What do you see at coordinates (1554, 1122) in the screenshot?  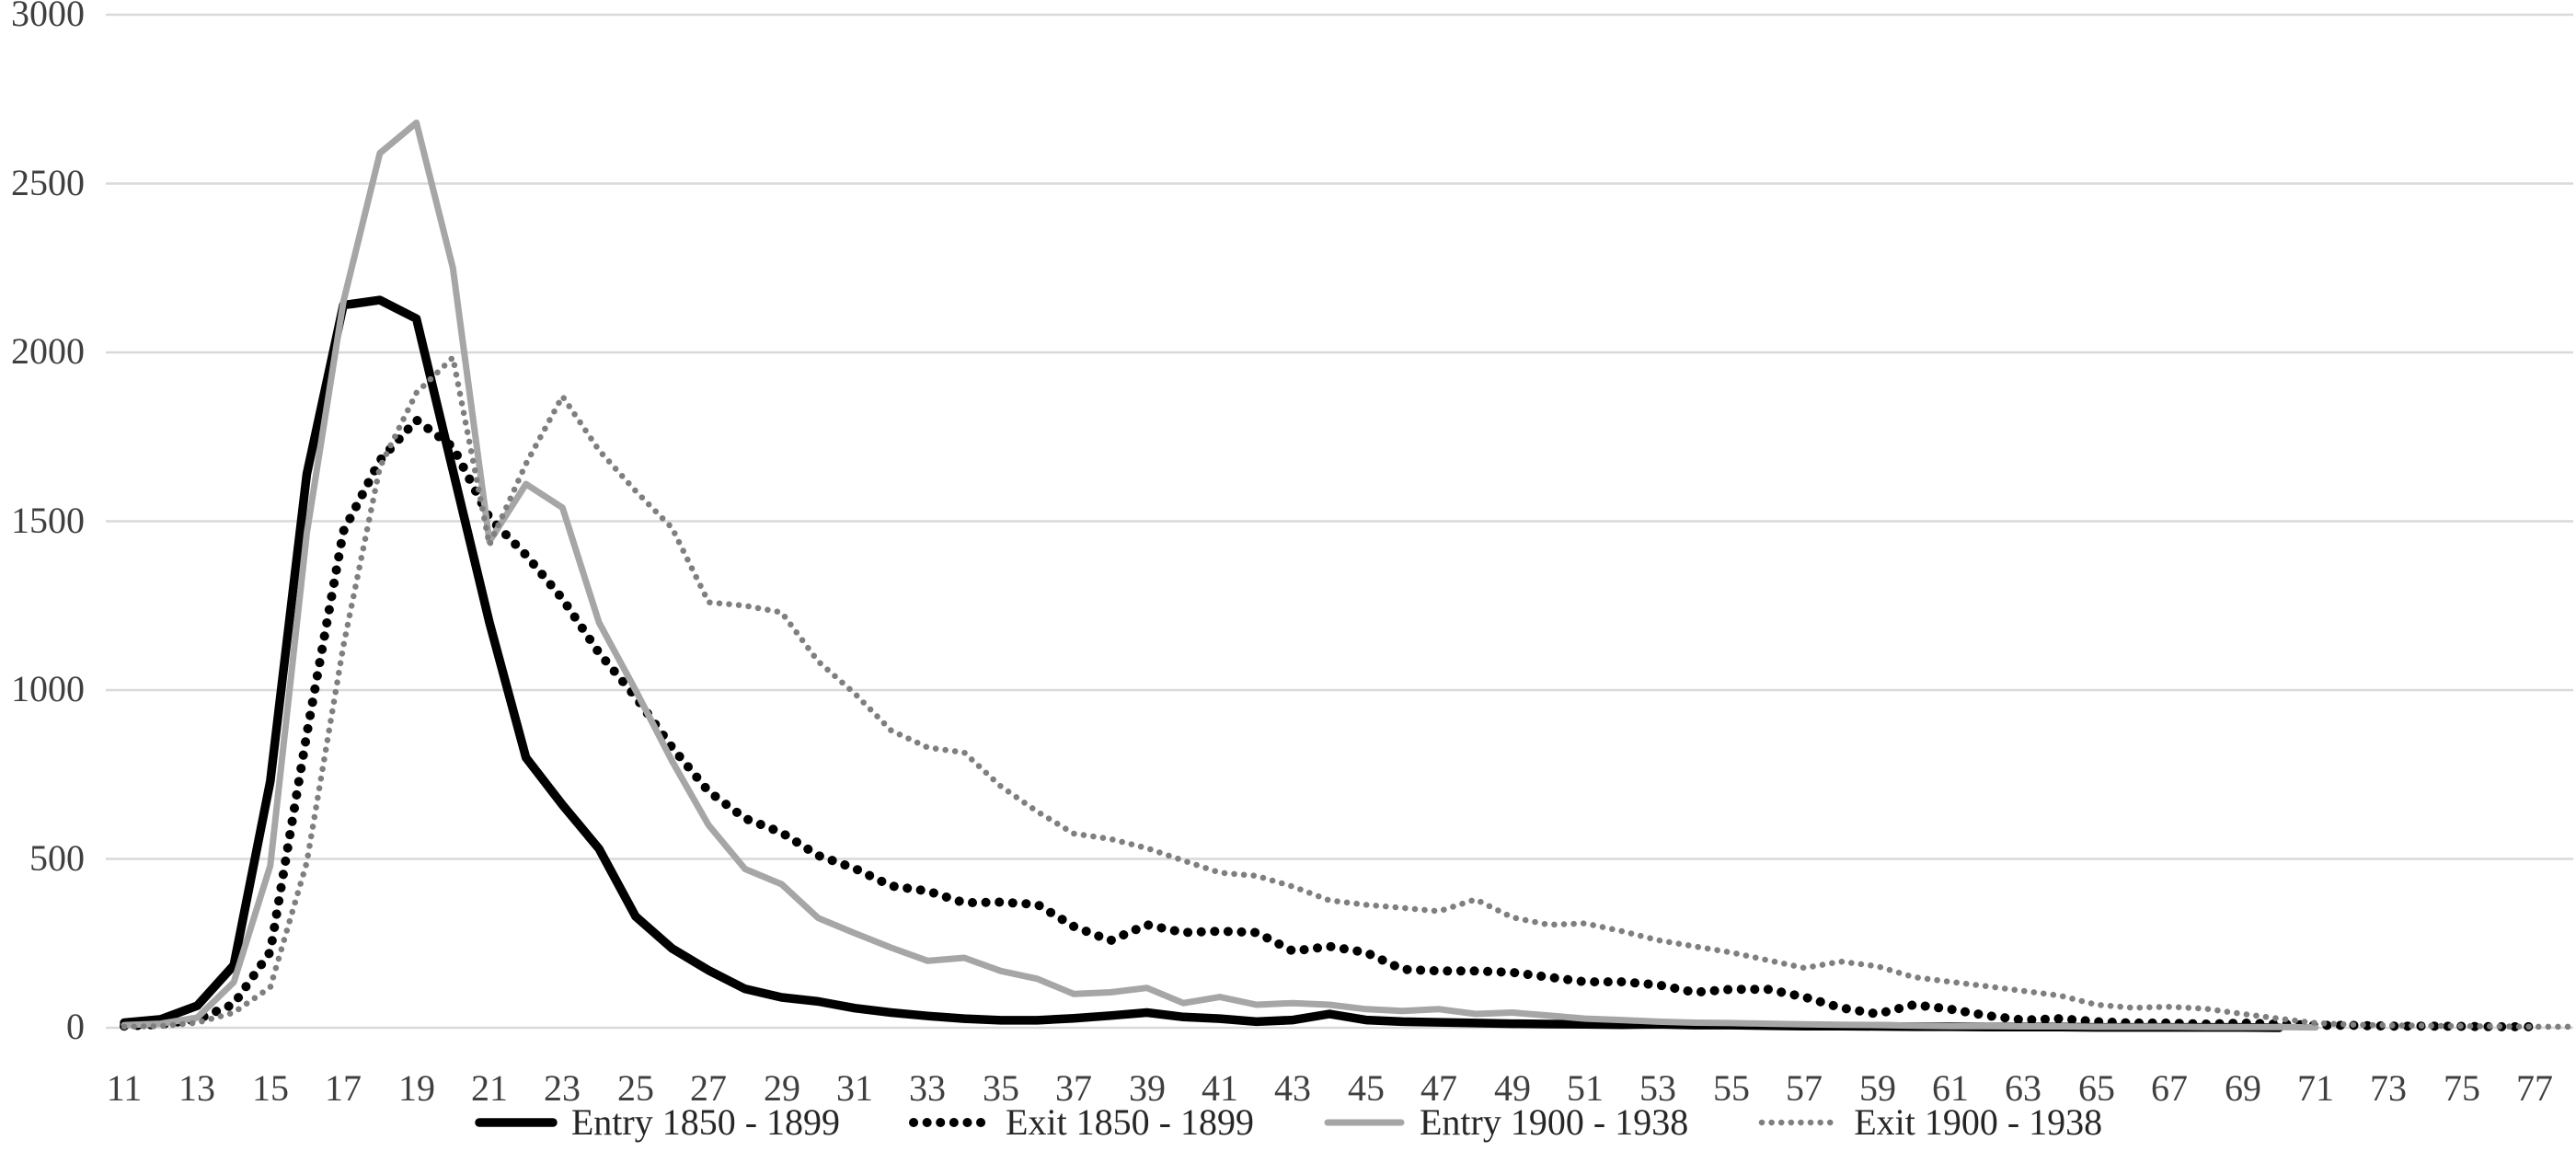 I see `legend-label: Entry 1900 - 1938` at bounding box center [1554, 1122].